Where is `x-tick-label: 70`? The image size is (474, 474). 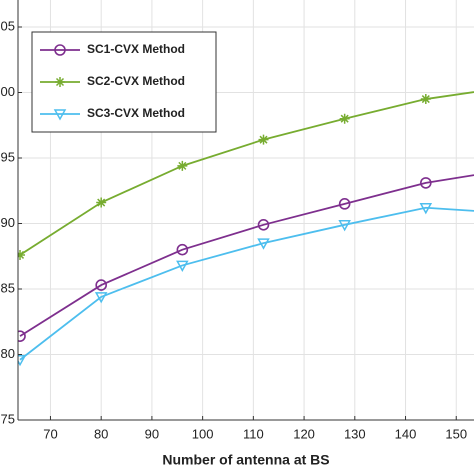
x-tick-label: 70 is located at coordinates (50, 433).